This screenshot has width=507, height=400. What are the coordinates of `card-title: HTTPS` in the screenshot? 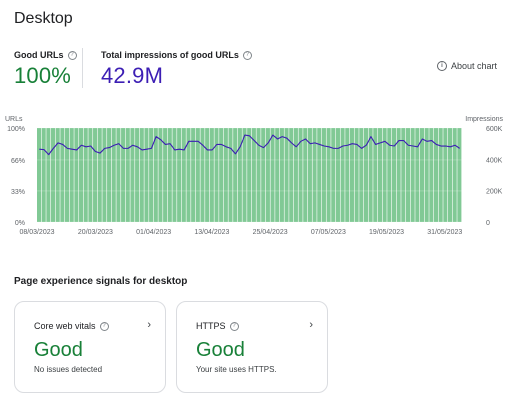 It's located at (211, 326).